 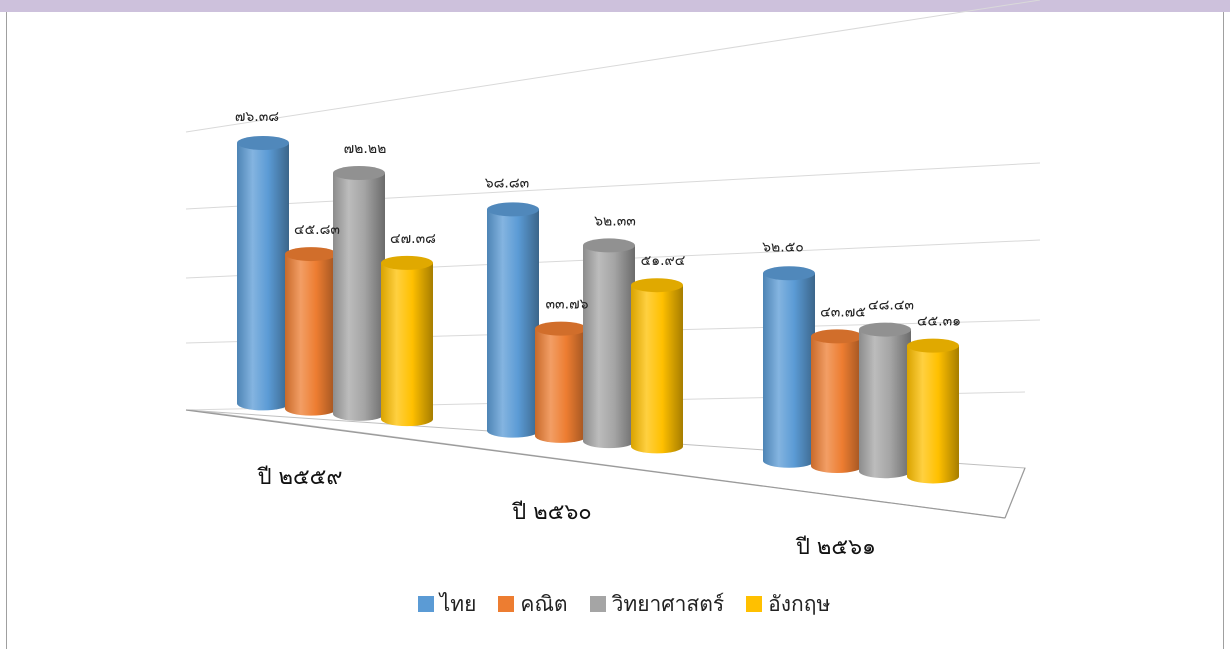 I want to click on chart-floor, so click(x=605, y=464).